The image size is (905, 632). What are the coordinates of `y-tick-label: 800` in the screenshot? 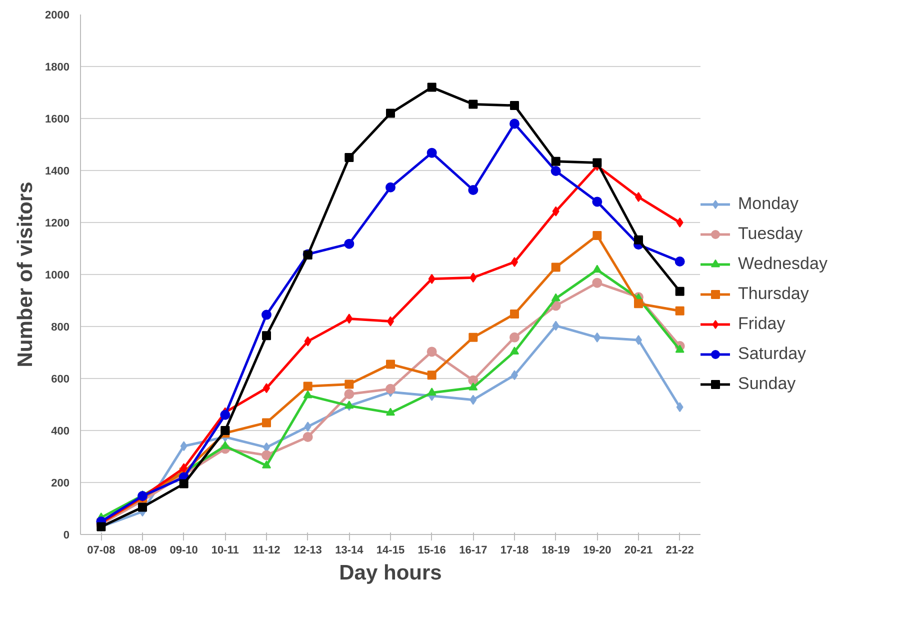 It's located at (60, 328).